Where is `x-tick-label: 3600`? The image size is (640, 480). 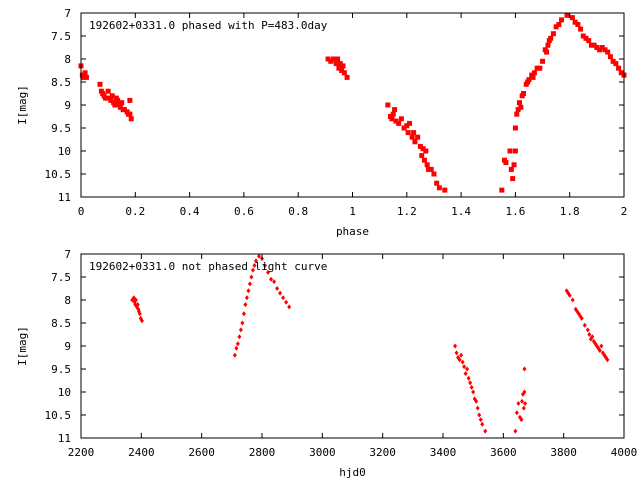
x-tick-label: 3600 is located at coordinates (503, 452).